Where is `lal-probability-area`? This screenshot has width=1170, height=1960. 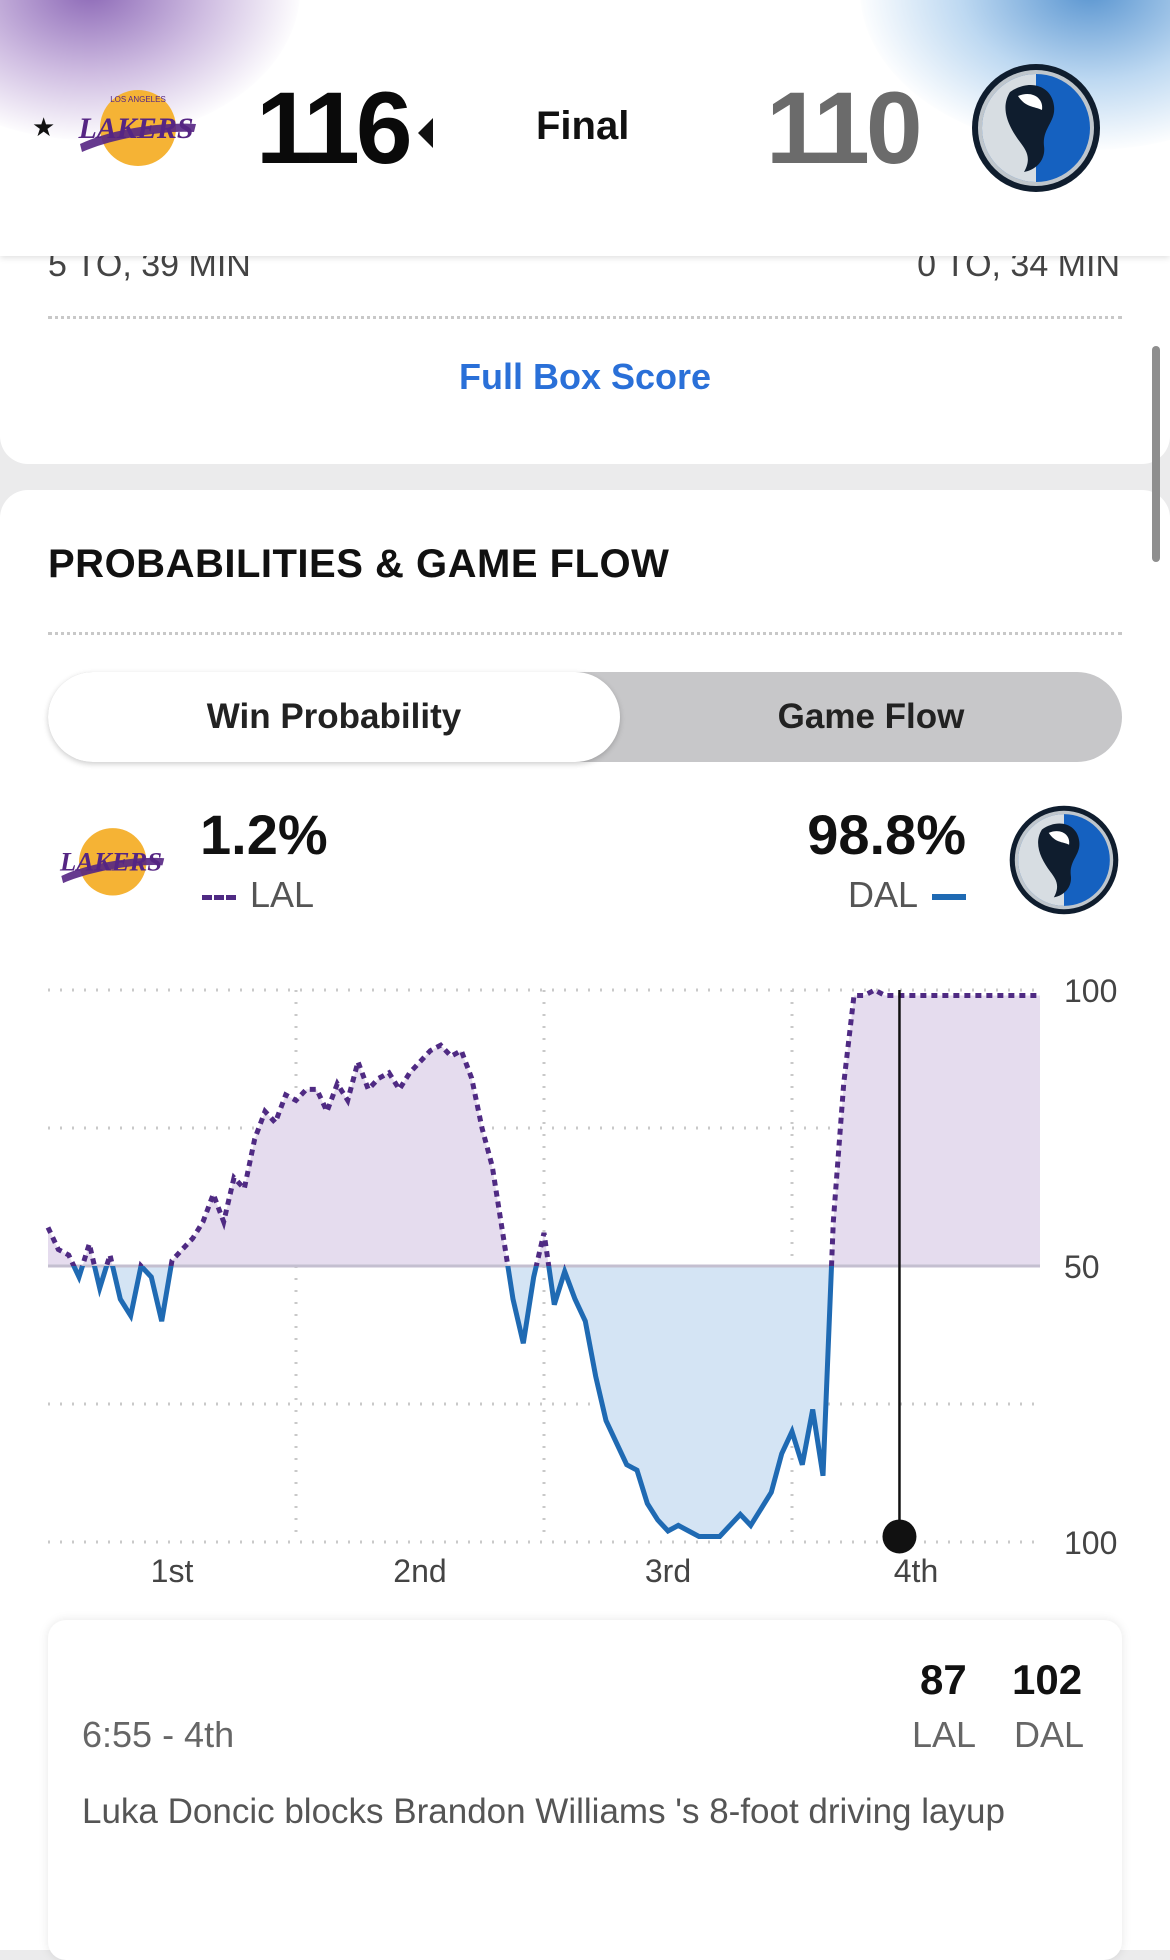
lal-probability-area is located at coordinates (544, 1128).